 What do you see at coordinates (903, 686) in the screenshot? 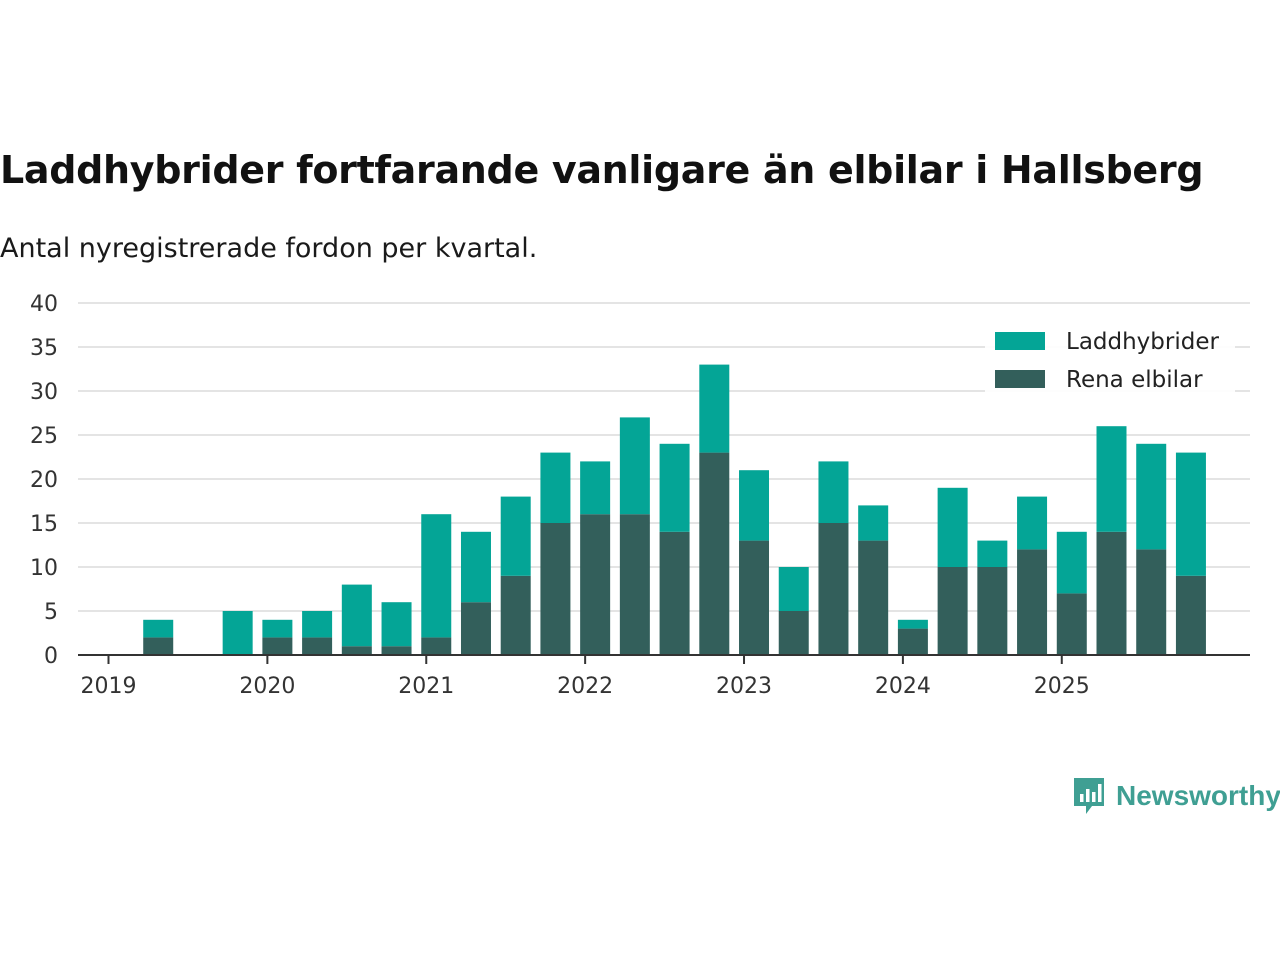
I see `x-tick-label: 2024` at bounding box center [903, 686].